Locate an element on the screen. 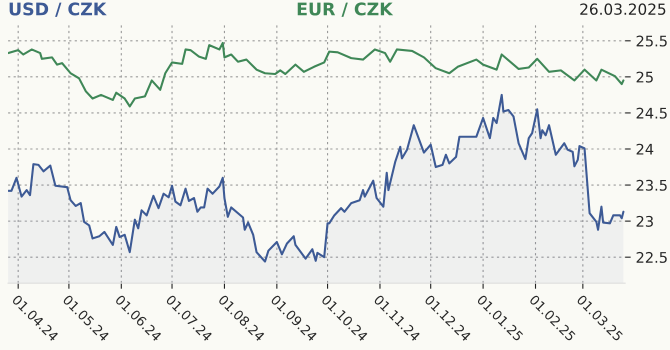  y-tick-label: 24.5 is located at coordinates (651, 113).